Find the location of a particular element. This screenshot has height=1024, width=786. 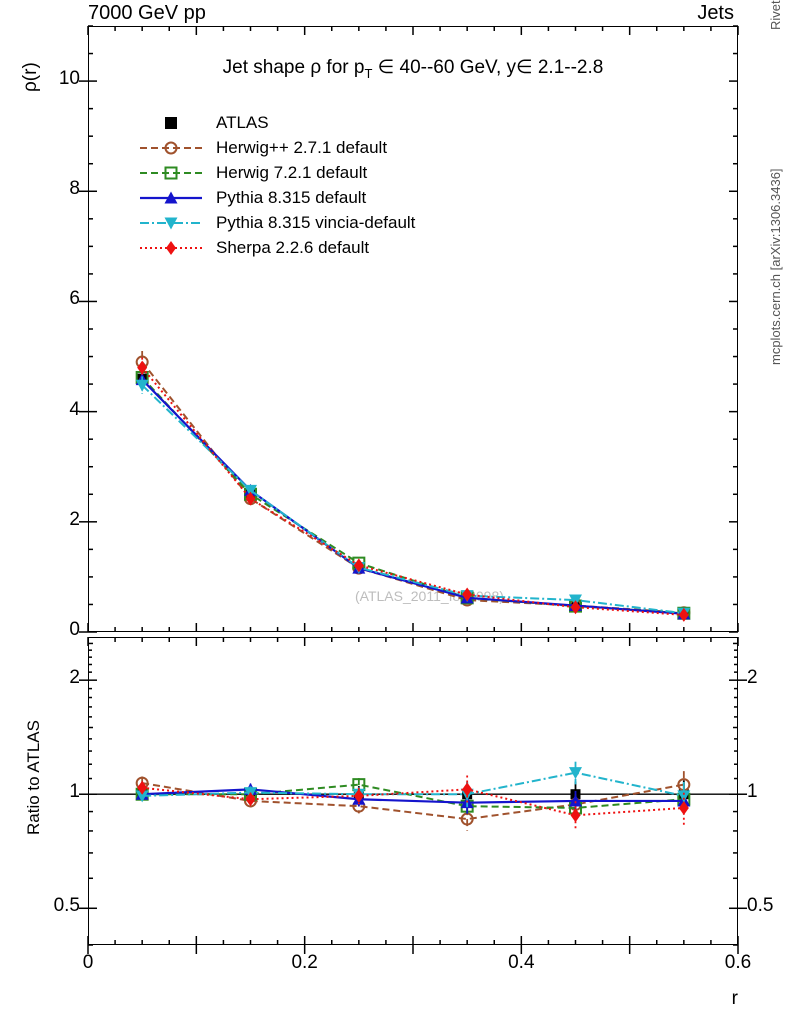

legend-item-herwig: Herwig++ 2.7.1 default is located at coordinates (276, 147).